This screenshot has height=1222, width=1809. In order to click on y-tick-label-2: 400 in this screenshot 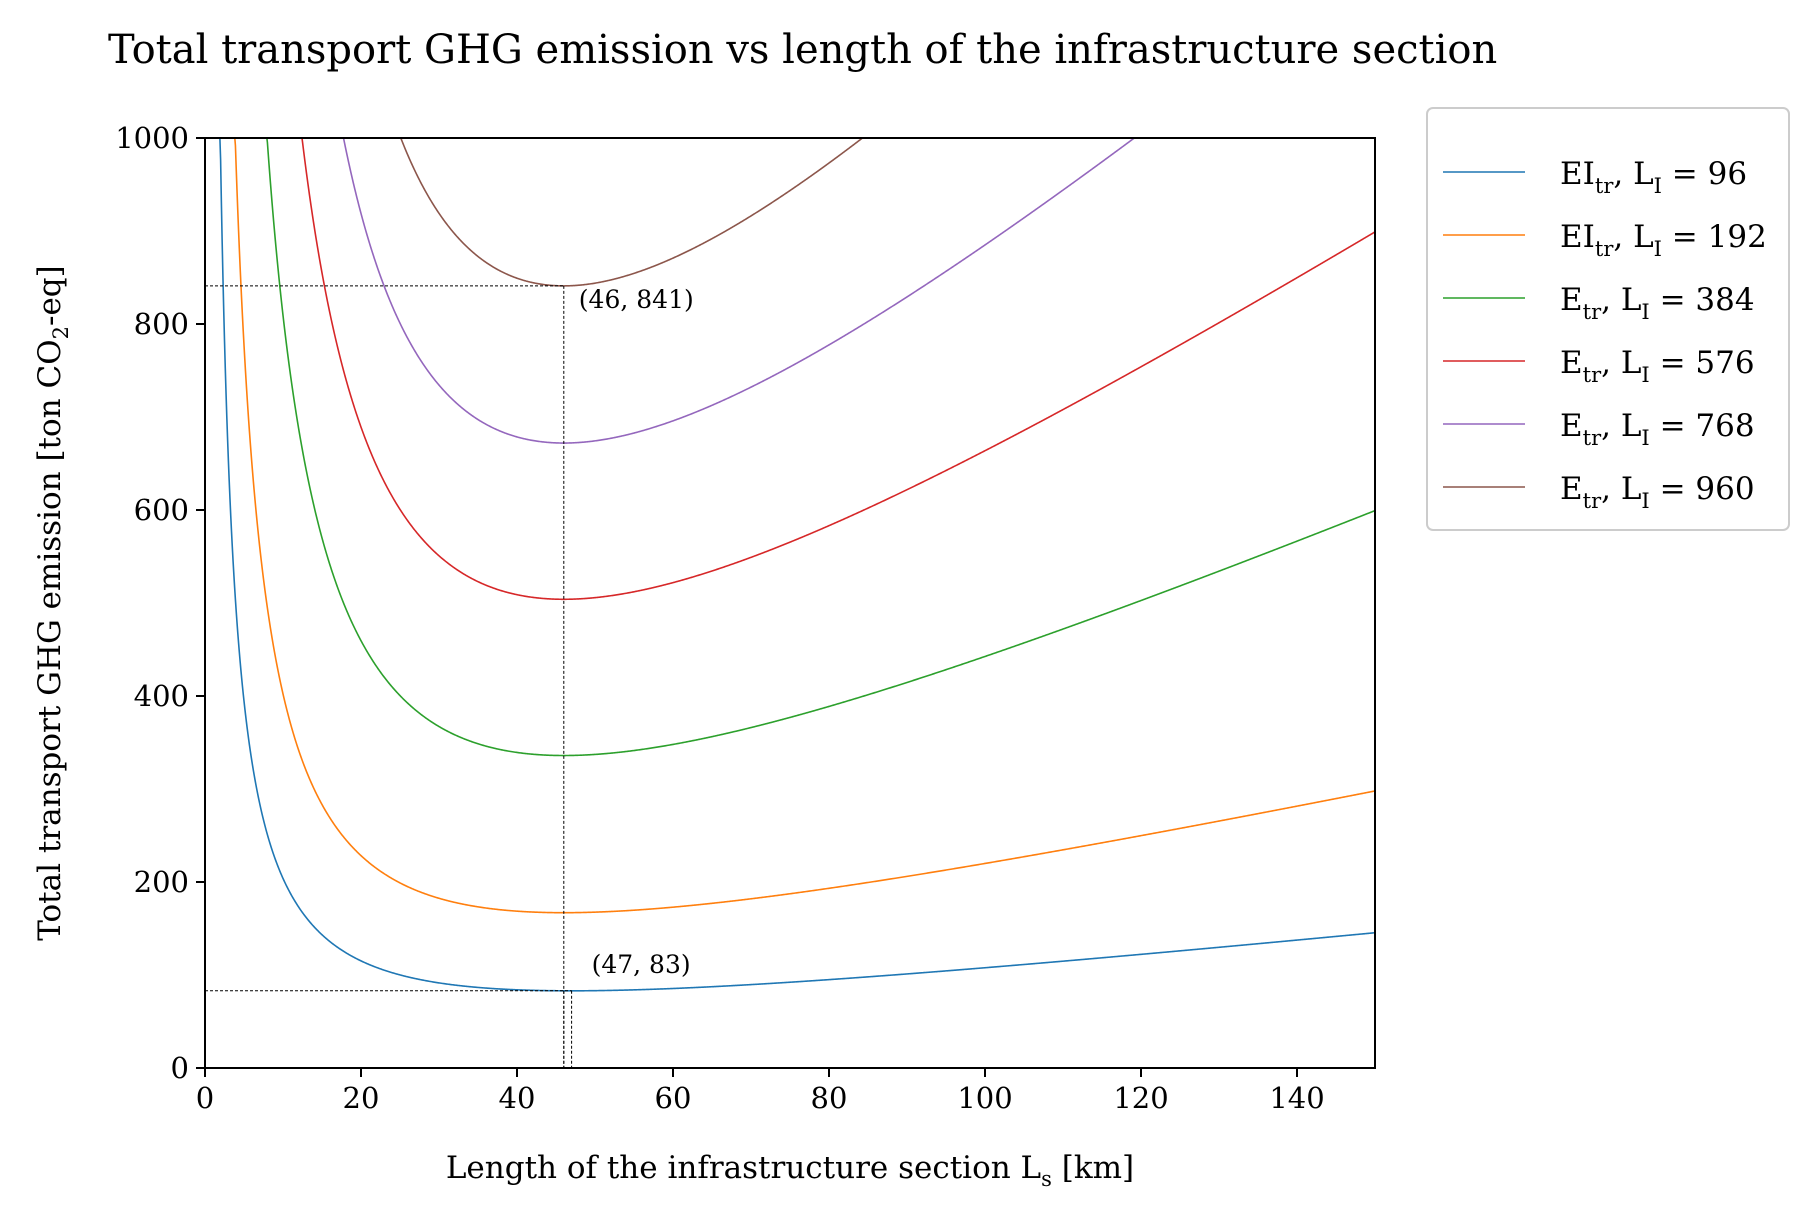, I will do `click(161, 696)`.